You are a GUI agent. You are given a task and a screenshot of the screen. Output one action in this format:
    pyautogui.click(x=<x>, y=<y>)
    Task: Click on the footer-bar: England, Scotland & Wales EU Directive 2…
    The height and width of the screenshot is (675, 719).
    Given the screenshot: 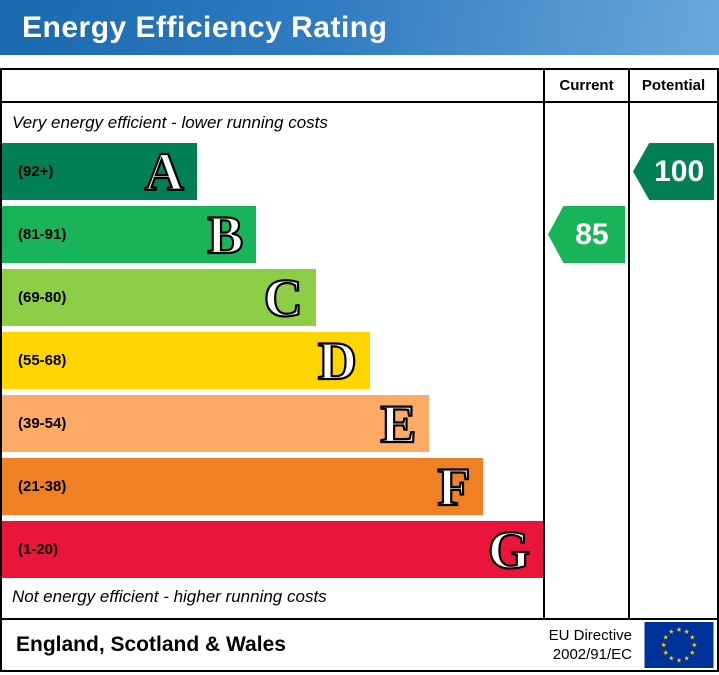 What is the action you would take?
    pyautogui.click(x=359, y=644)
    